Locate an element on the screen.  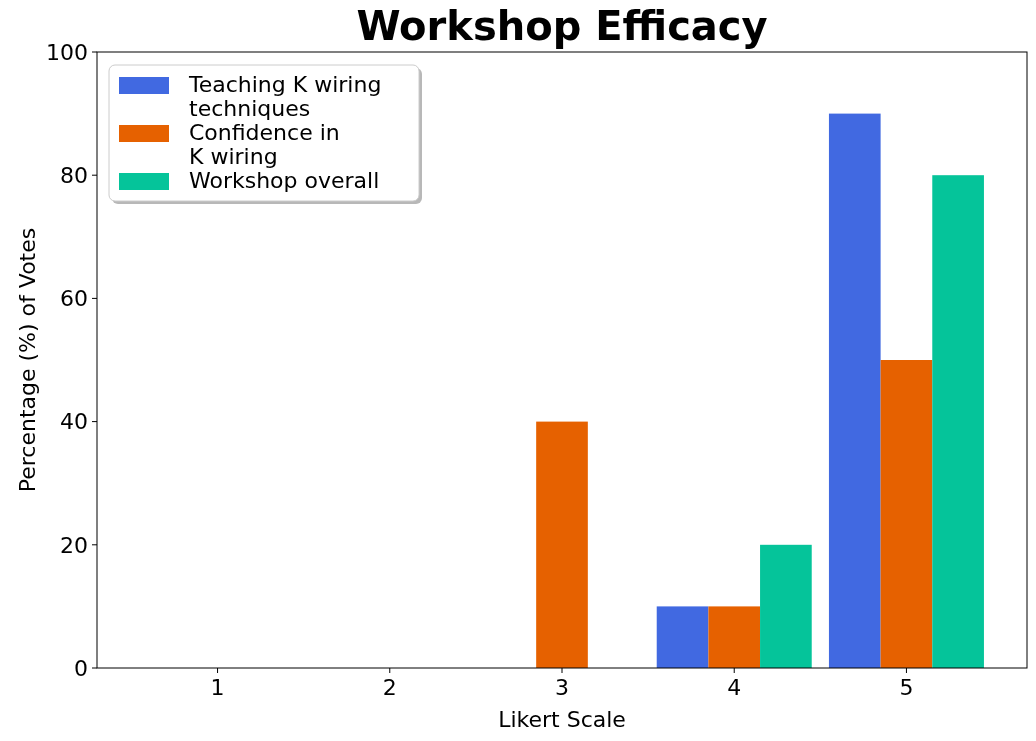
chart-title: Workshop Efficacy is located at coordinates (562, 26).